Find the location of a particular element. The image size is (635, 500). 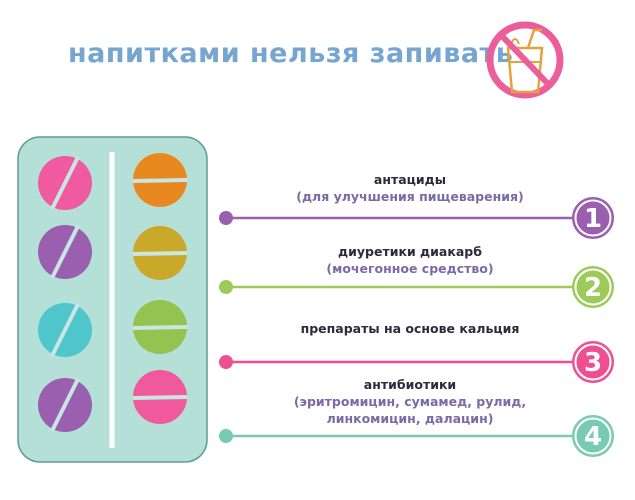

item-1-text: антациды (для улучшения пищеварения) is located at coordinates (410, 188).